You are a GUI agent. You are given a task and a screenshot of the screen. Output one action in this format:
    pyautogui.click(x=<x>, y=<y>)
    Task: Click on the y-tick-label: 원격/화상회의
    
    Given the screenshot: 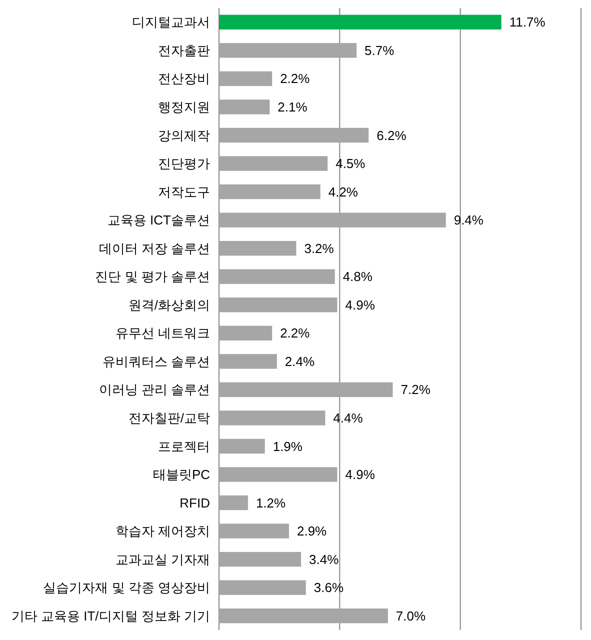 What is the action you would take?
    pyautogui.click(x=169, y=304)
    